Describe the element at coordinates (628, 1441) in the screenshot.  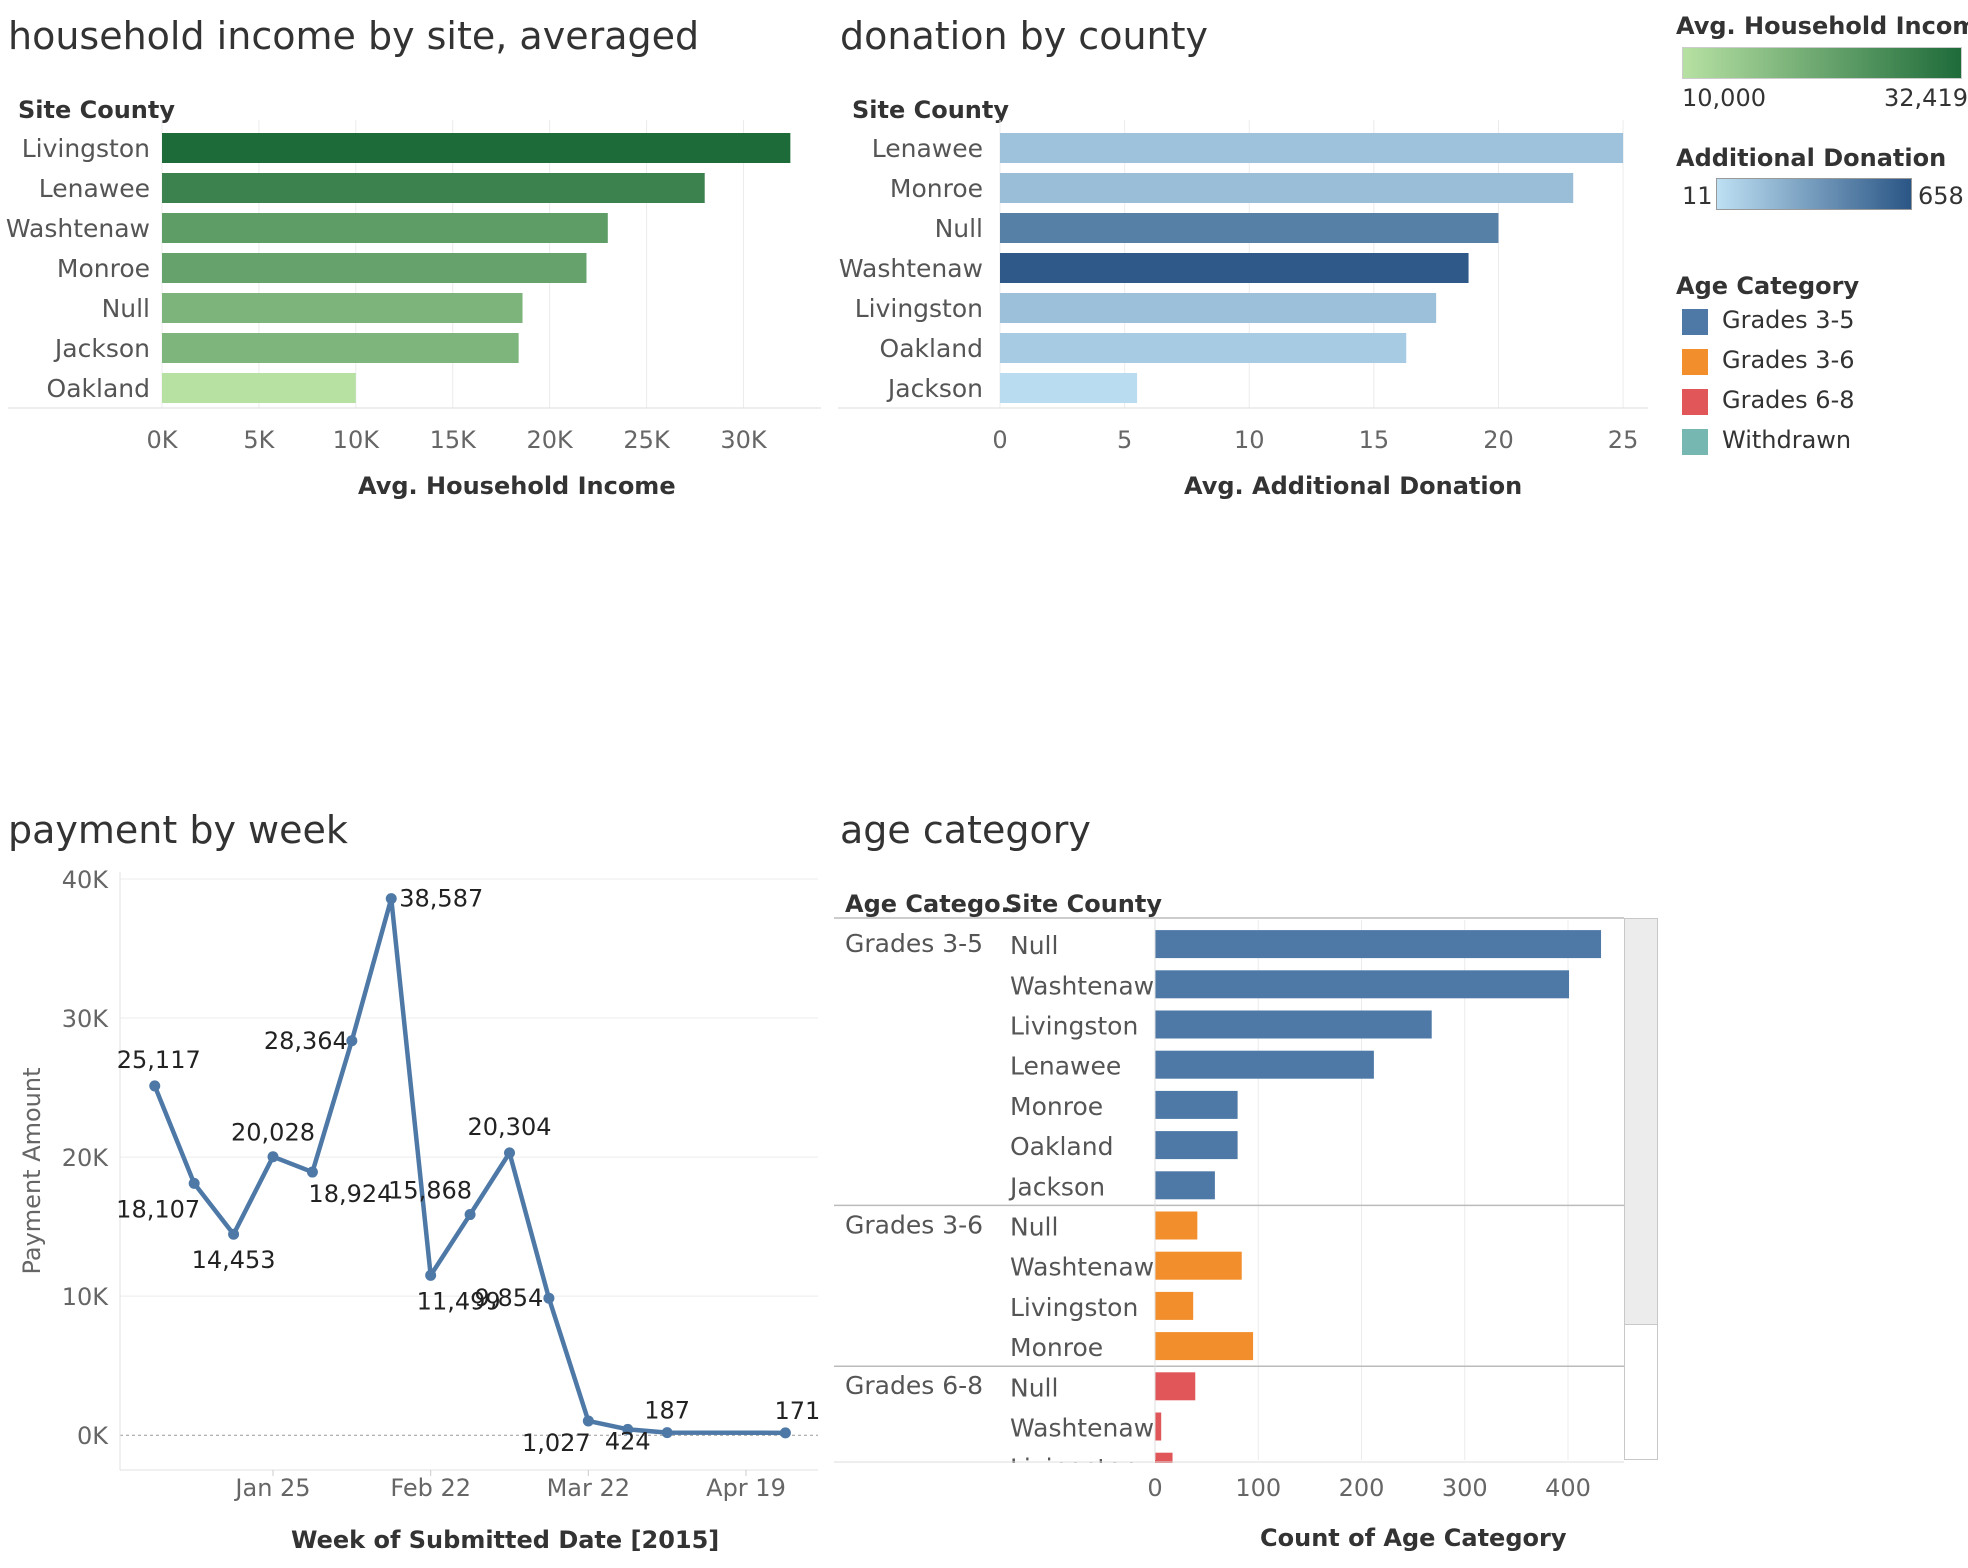
I see `payment-point-label: 424` at that location.